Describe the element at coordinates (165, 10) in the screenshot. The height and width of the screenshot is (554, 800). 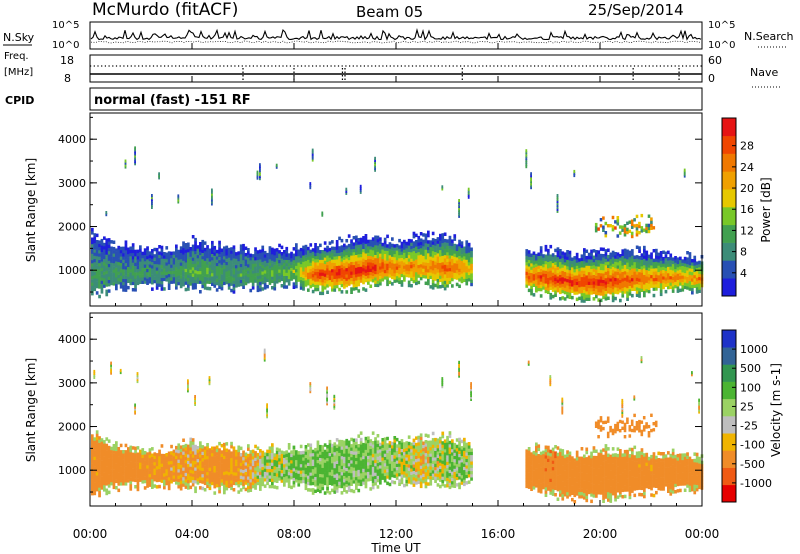
I see `station-title: McMurdo (fitACF)` at that location.